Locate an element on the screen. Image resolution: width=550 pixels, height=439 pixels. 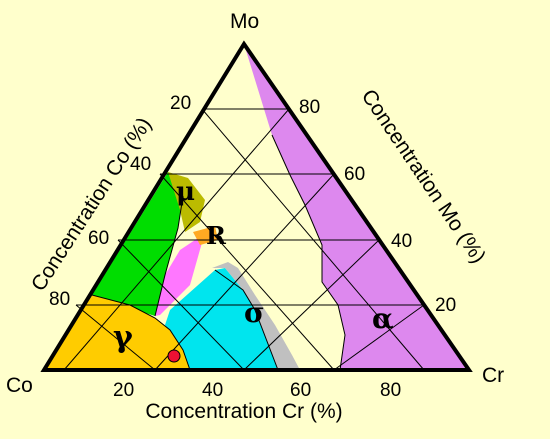
mo-tick-60: 60 is located at coordinates (354, 174).